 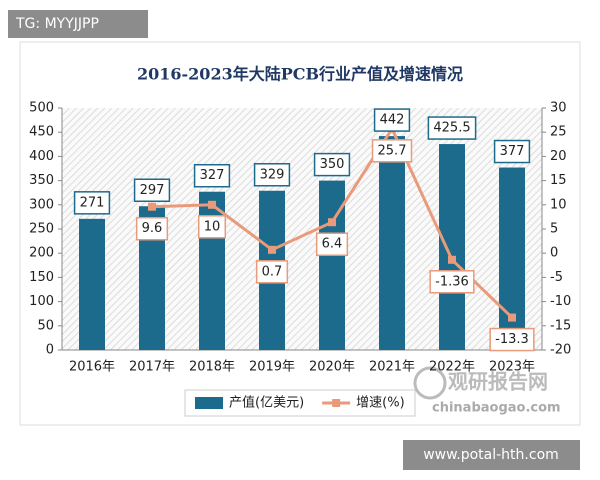 I want to click on data-label: 0.7, so click(x=272, y=271).